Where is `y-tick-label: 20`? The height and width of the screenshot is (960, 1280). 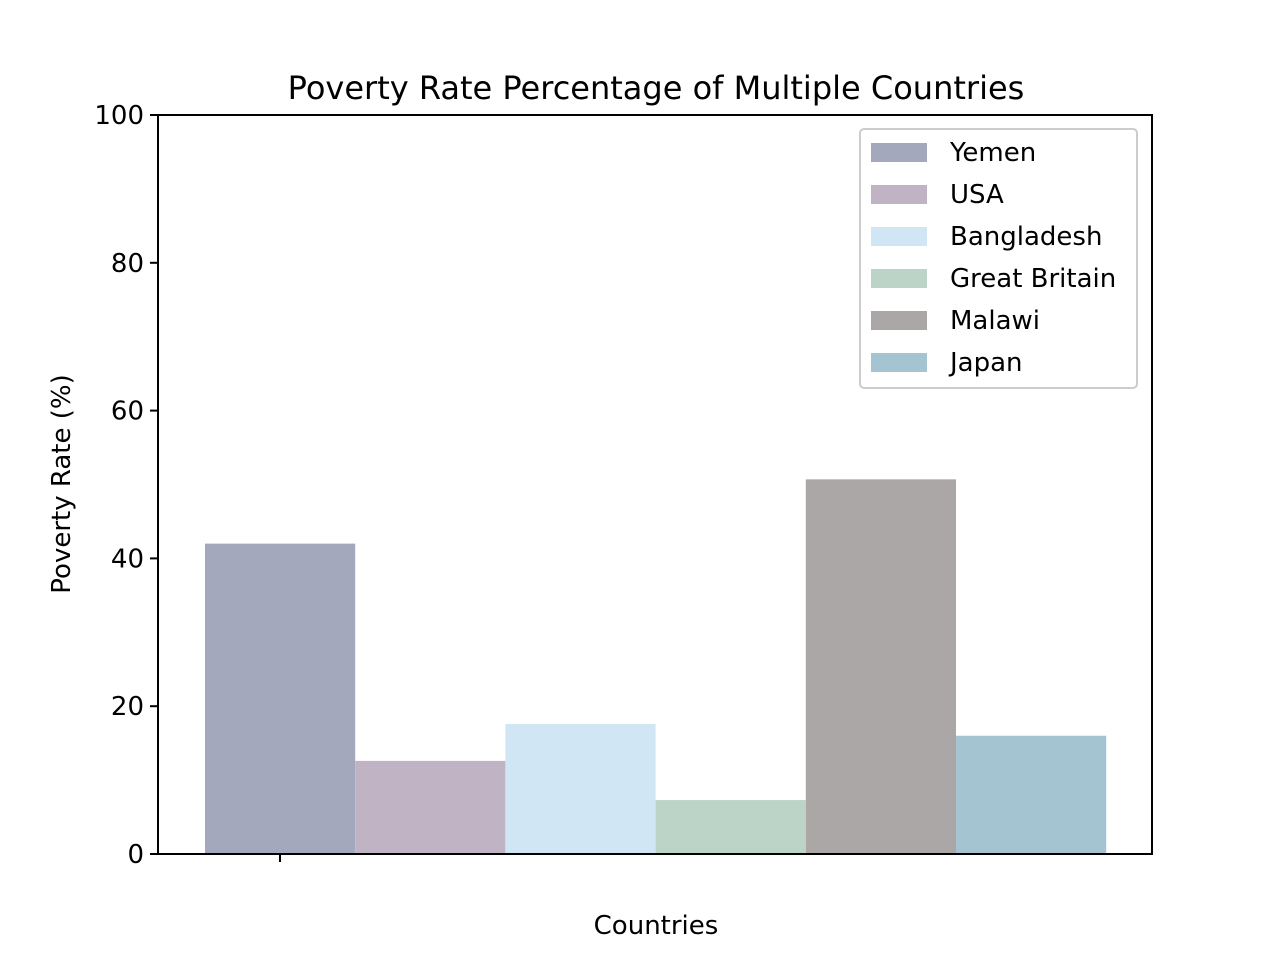 y-tick-label: 20 is located at coordinates (127, 707).